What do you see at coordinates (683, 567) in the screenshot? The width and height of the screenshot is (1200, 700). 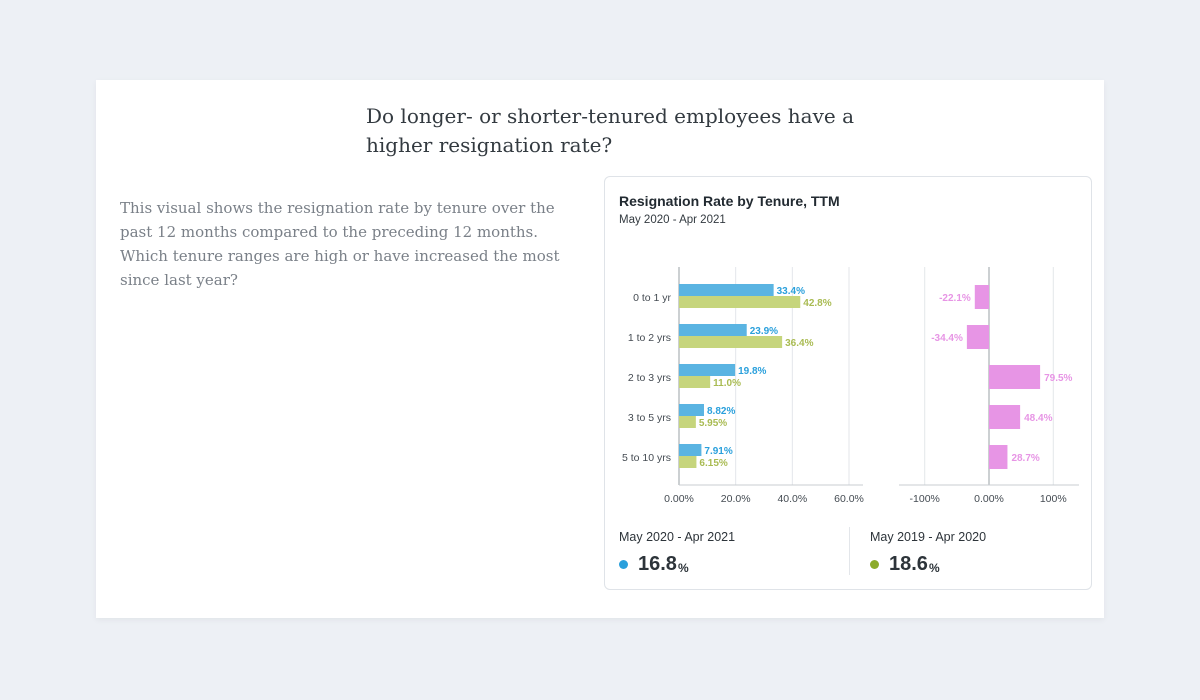 I see `kpi-current-unit: %` at bounding box center [683, 567].